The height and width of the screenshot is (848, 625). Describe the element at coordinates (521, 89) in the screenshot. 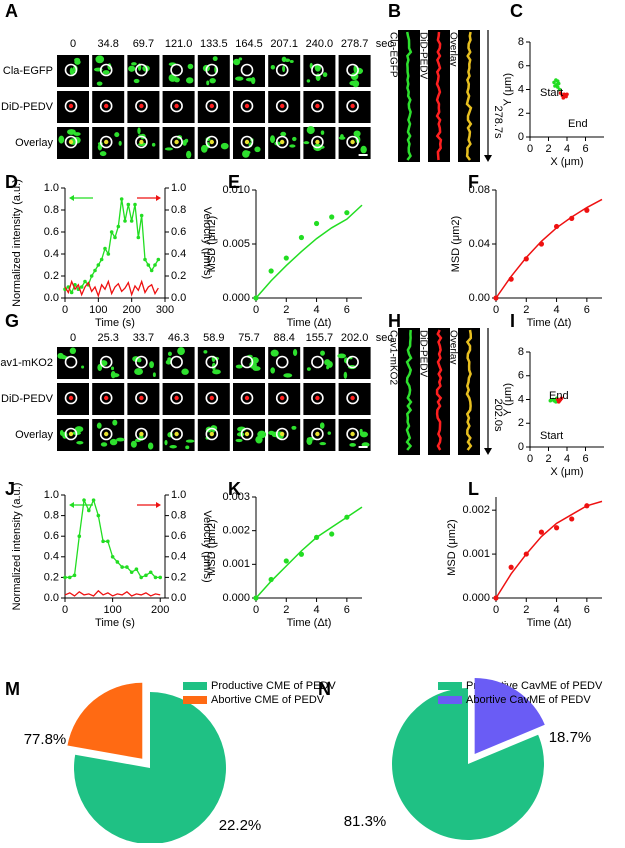

I see `y-tick-label: 4` at that location.